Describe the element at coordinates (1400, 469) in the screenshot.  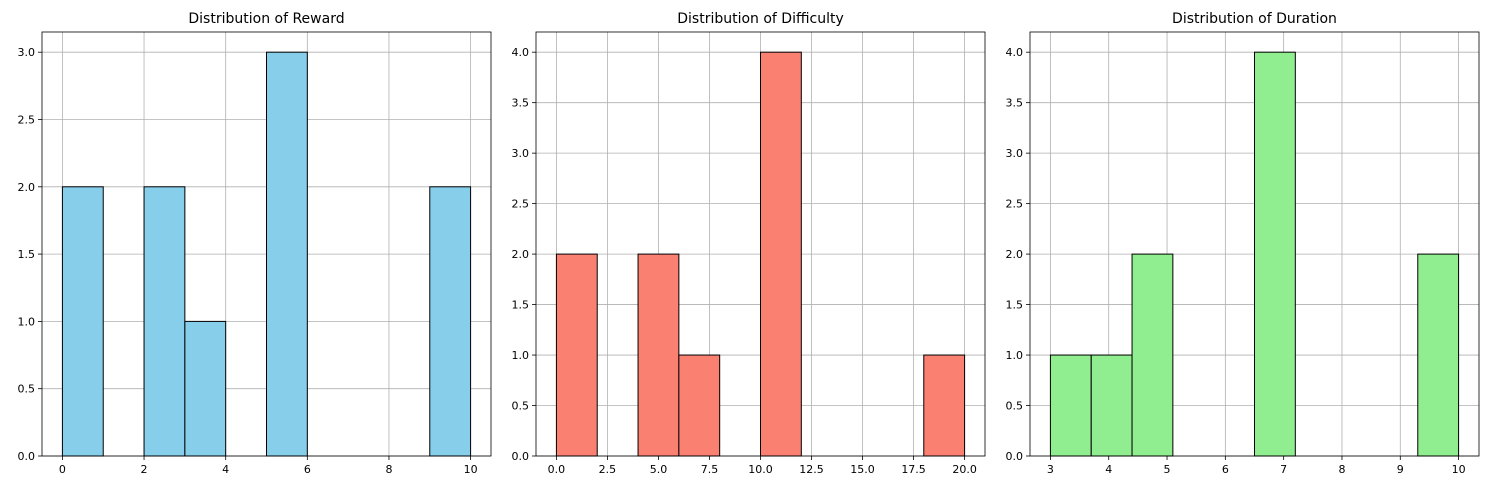
I see `x-tick-label: 9` at that location.